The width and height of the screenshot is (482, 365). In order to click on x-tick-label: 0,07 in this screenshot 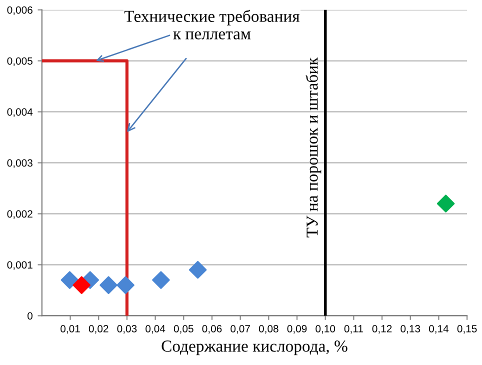, I will do `click(240, 329)`.